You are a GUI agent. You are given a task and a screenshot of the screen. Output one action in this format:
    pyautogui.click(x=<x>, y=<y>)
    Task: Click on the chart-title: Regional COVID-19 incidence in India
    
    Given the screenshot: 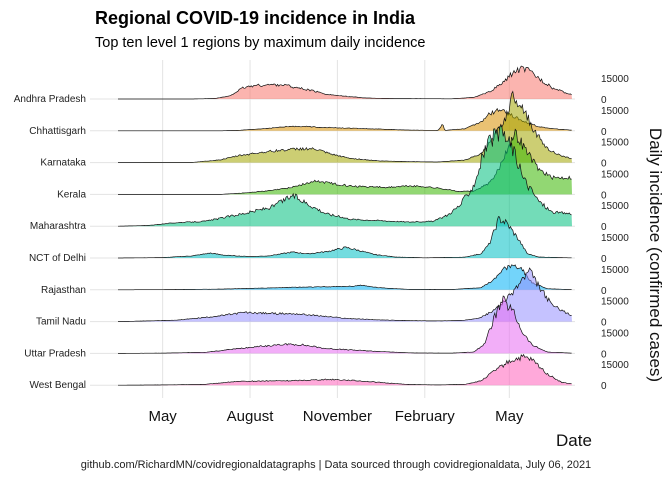 What is the action you would take?
    pyautogui.click(x=255, y=18)
    